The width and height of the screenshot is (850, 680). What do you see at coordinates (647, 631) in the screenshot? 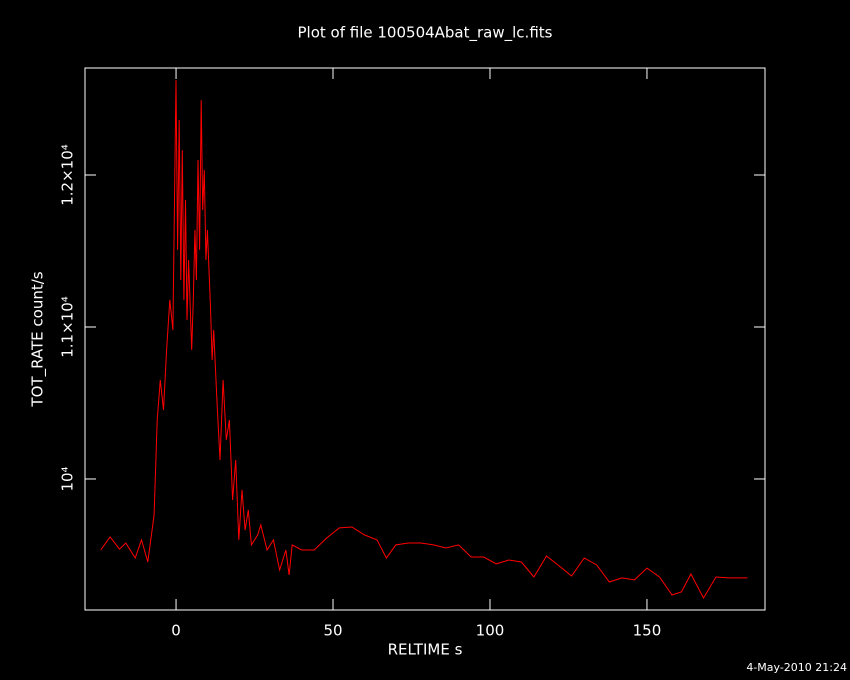
I see `x-tick-label: 150` at bounding box center [647, 631].